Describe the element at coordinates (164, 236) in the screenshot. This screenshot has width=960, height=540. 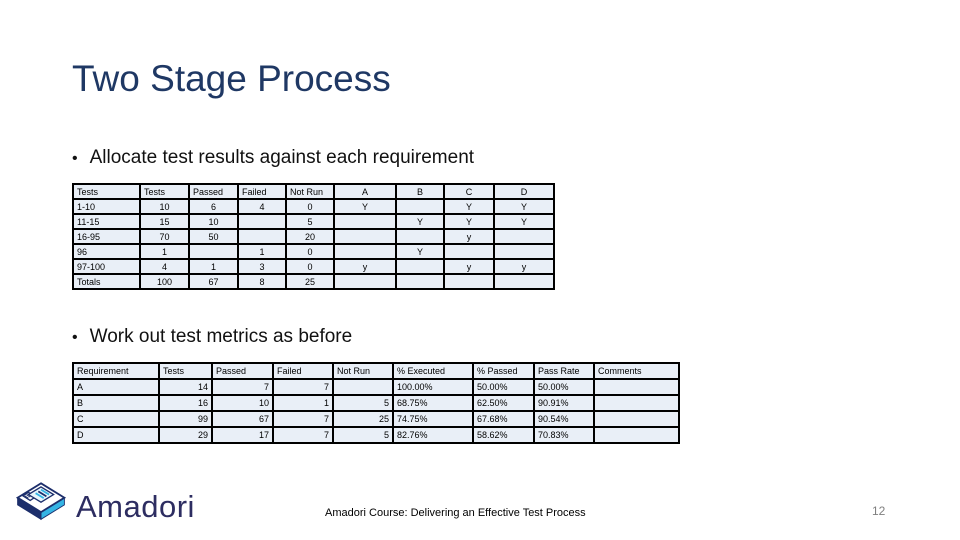
I see `table-cell: 70` at that location.